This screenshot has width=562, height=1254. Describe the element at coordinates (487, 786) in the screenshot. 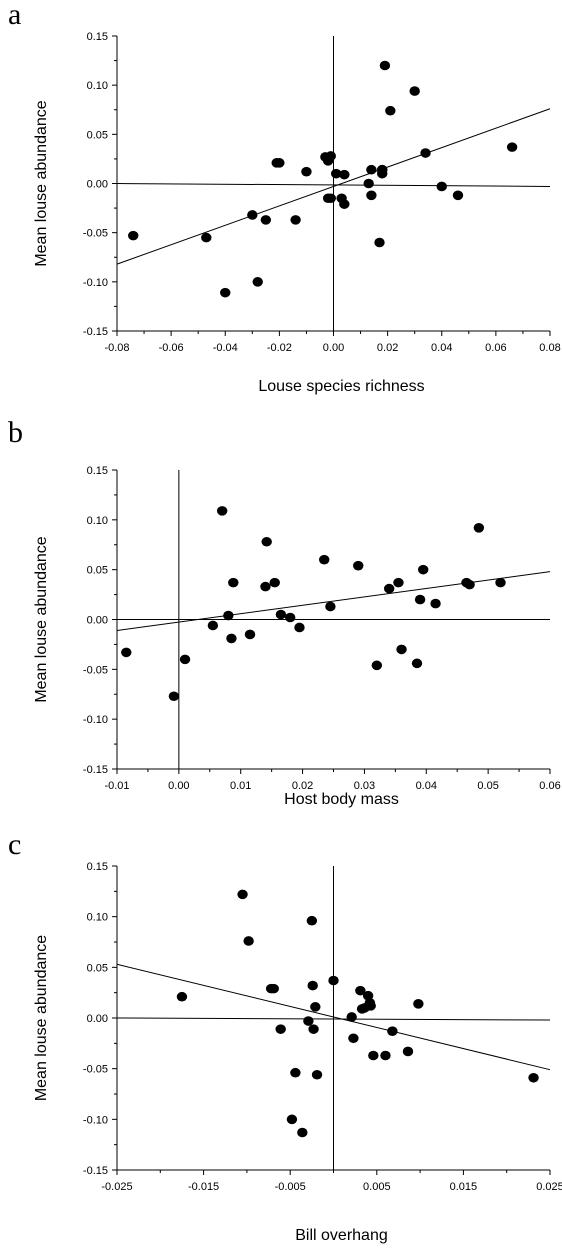

I see `x-tick-label: 0.05` at that location.